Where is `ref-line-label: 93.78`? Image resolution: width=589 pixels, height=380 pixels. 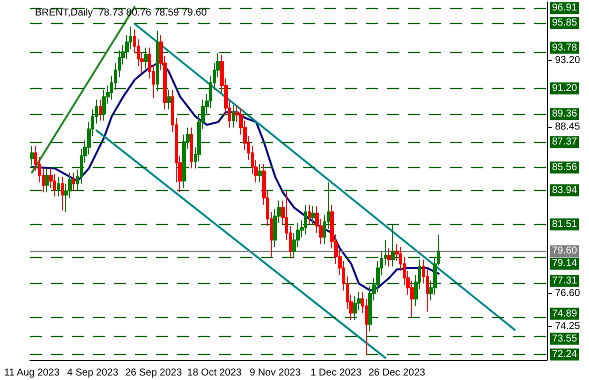
ref-line-label: 93.78 is located at coordinates (565, 48).